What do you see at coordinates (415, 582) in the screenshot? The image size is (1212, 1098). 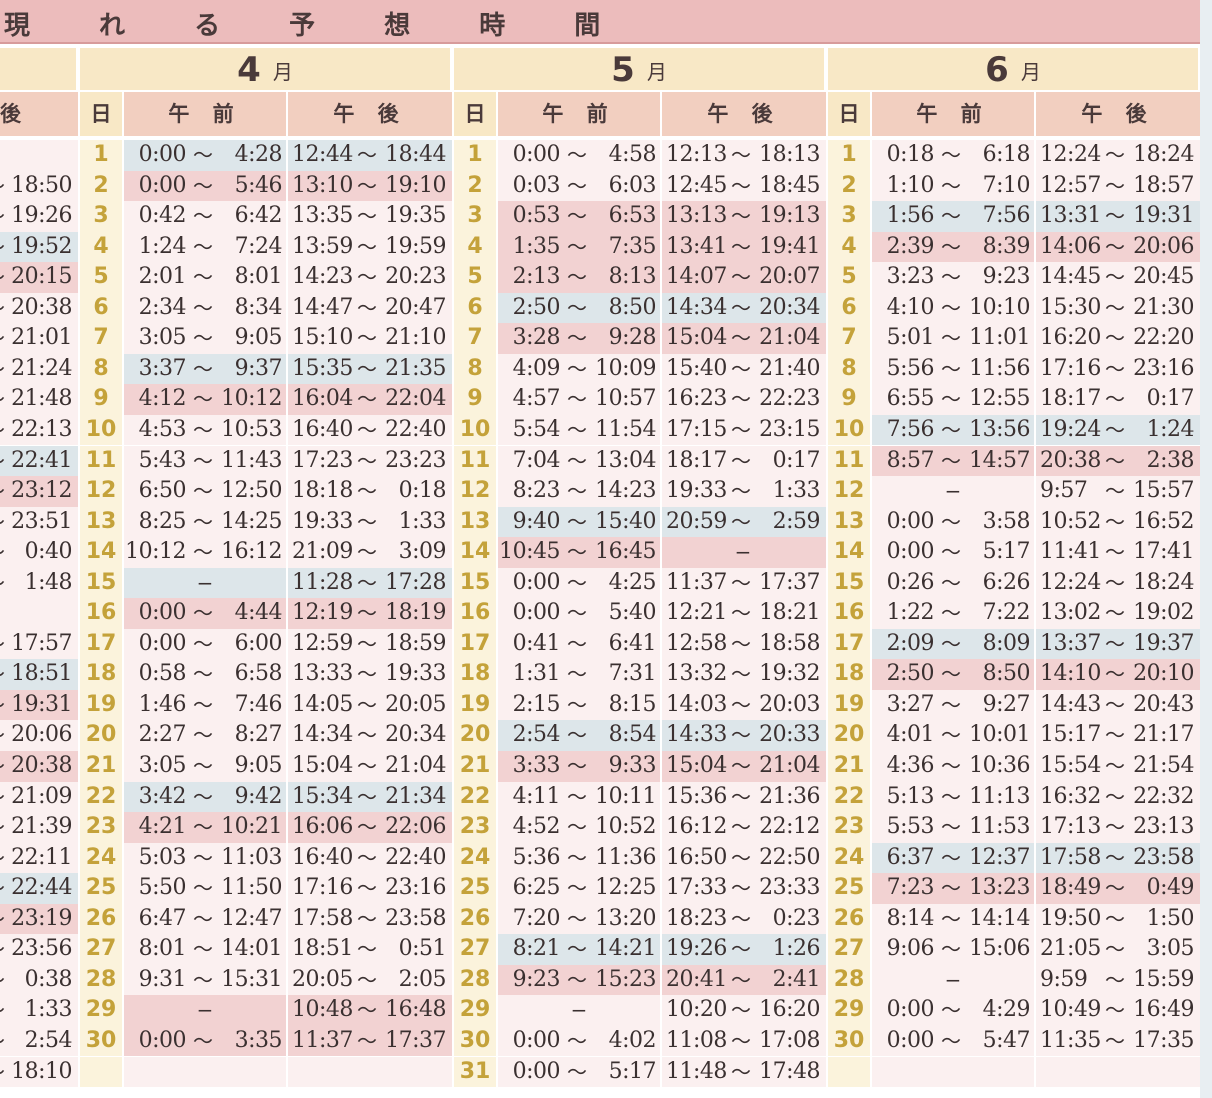 I see `pm-end: 17:28` at bounding box center [415, 582].